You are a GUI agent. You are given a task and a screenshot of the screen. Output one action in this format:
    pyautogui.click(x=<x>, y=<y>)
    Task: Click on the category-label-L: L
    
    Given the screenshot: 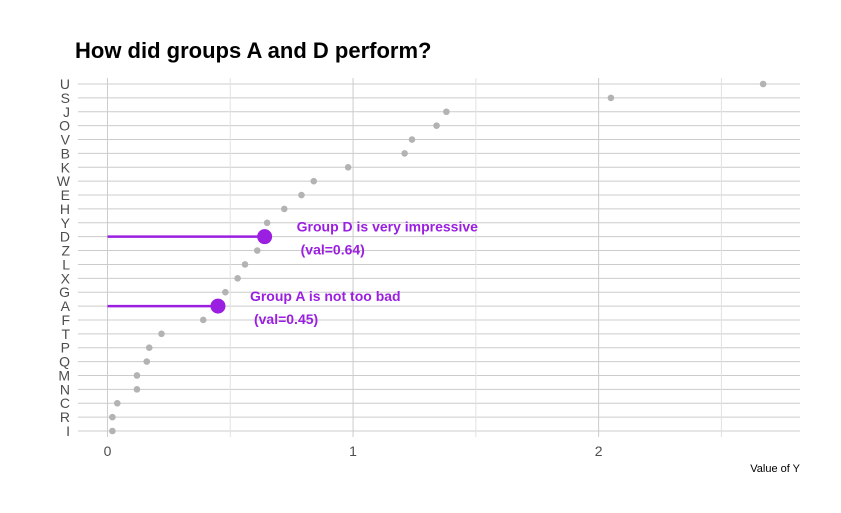 What is the action you would take?
    pyautogui.click(x=66, y=264)
    